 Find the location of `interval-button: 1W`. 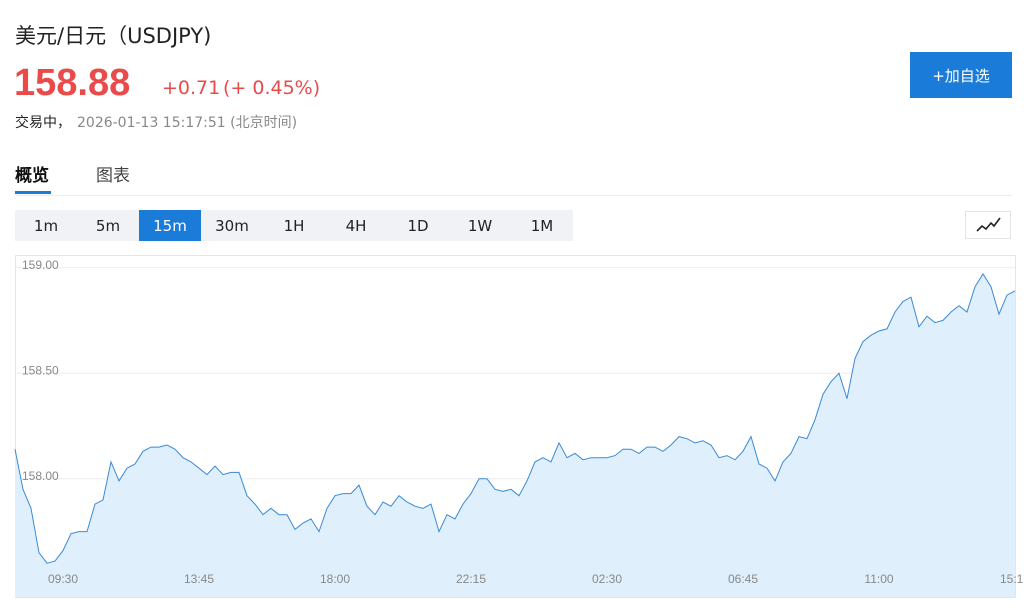

interval-button: 1W is located at coordinates (480, 225).